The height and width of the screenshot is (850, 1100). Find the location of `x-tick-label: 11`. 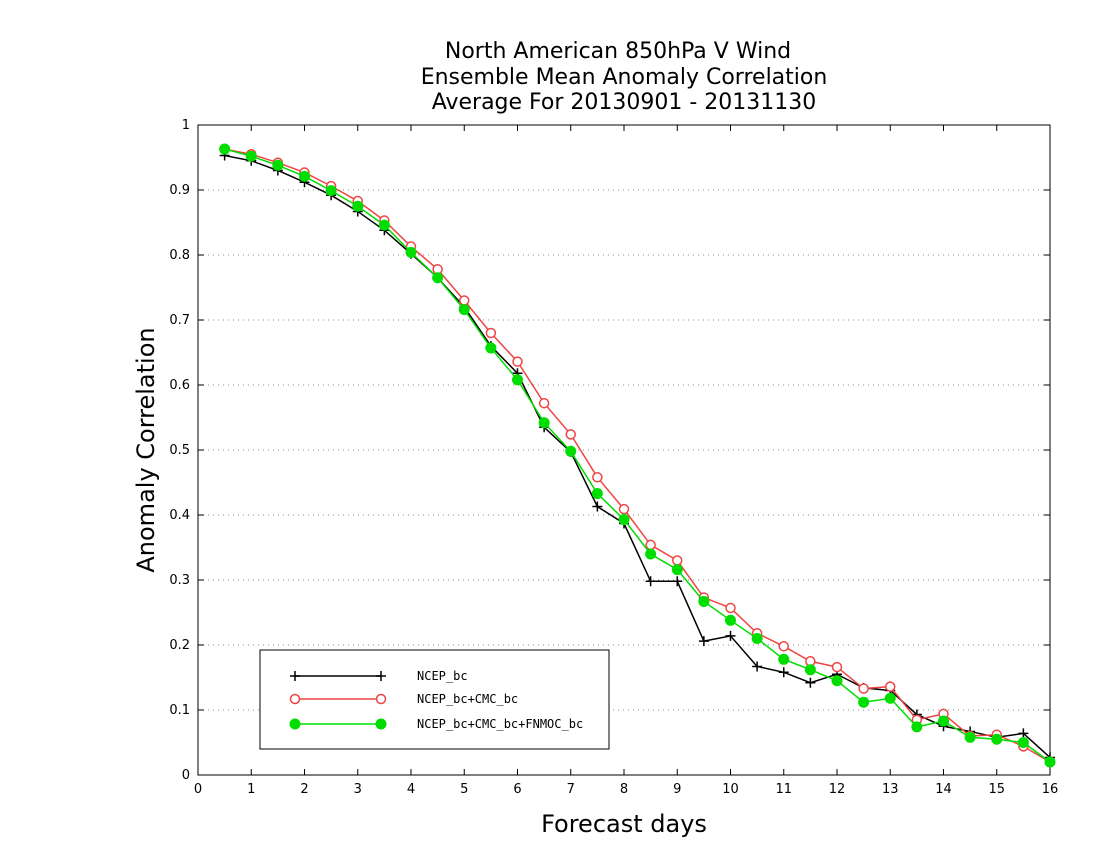

x-tick-label: 11 is located at coordinates (783, 789).